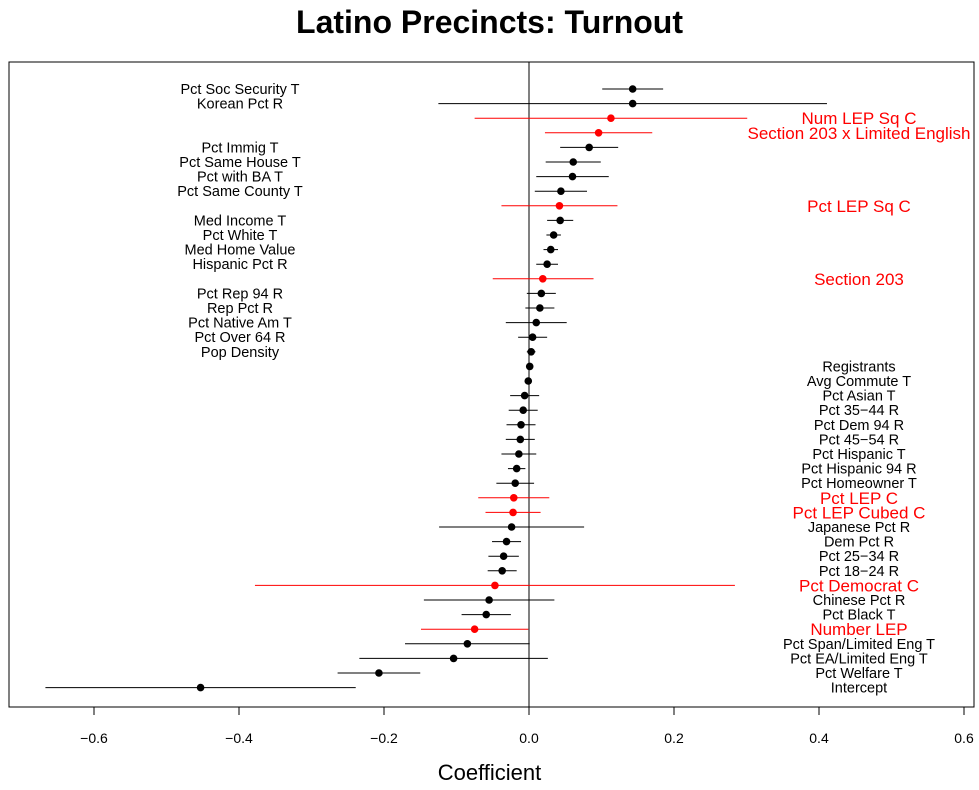  I want to click on coefficient-label: Pct EA/Limited Eng T, so click(859, 659).